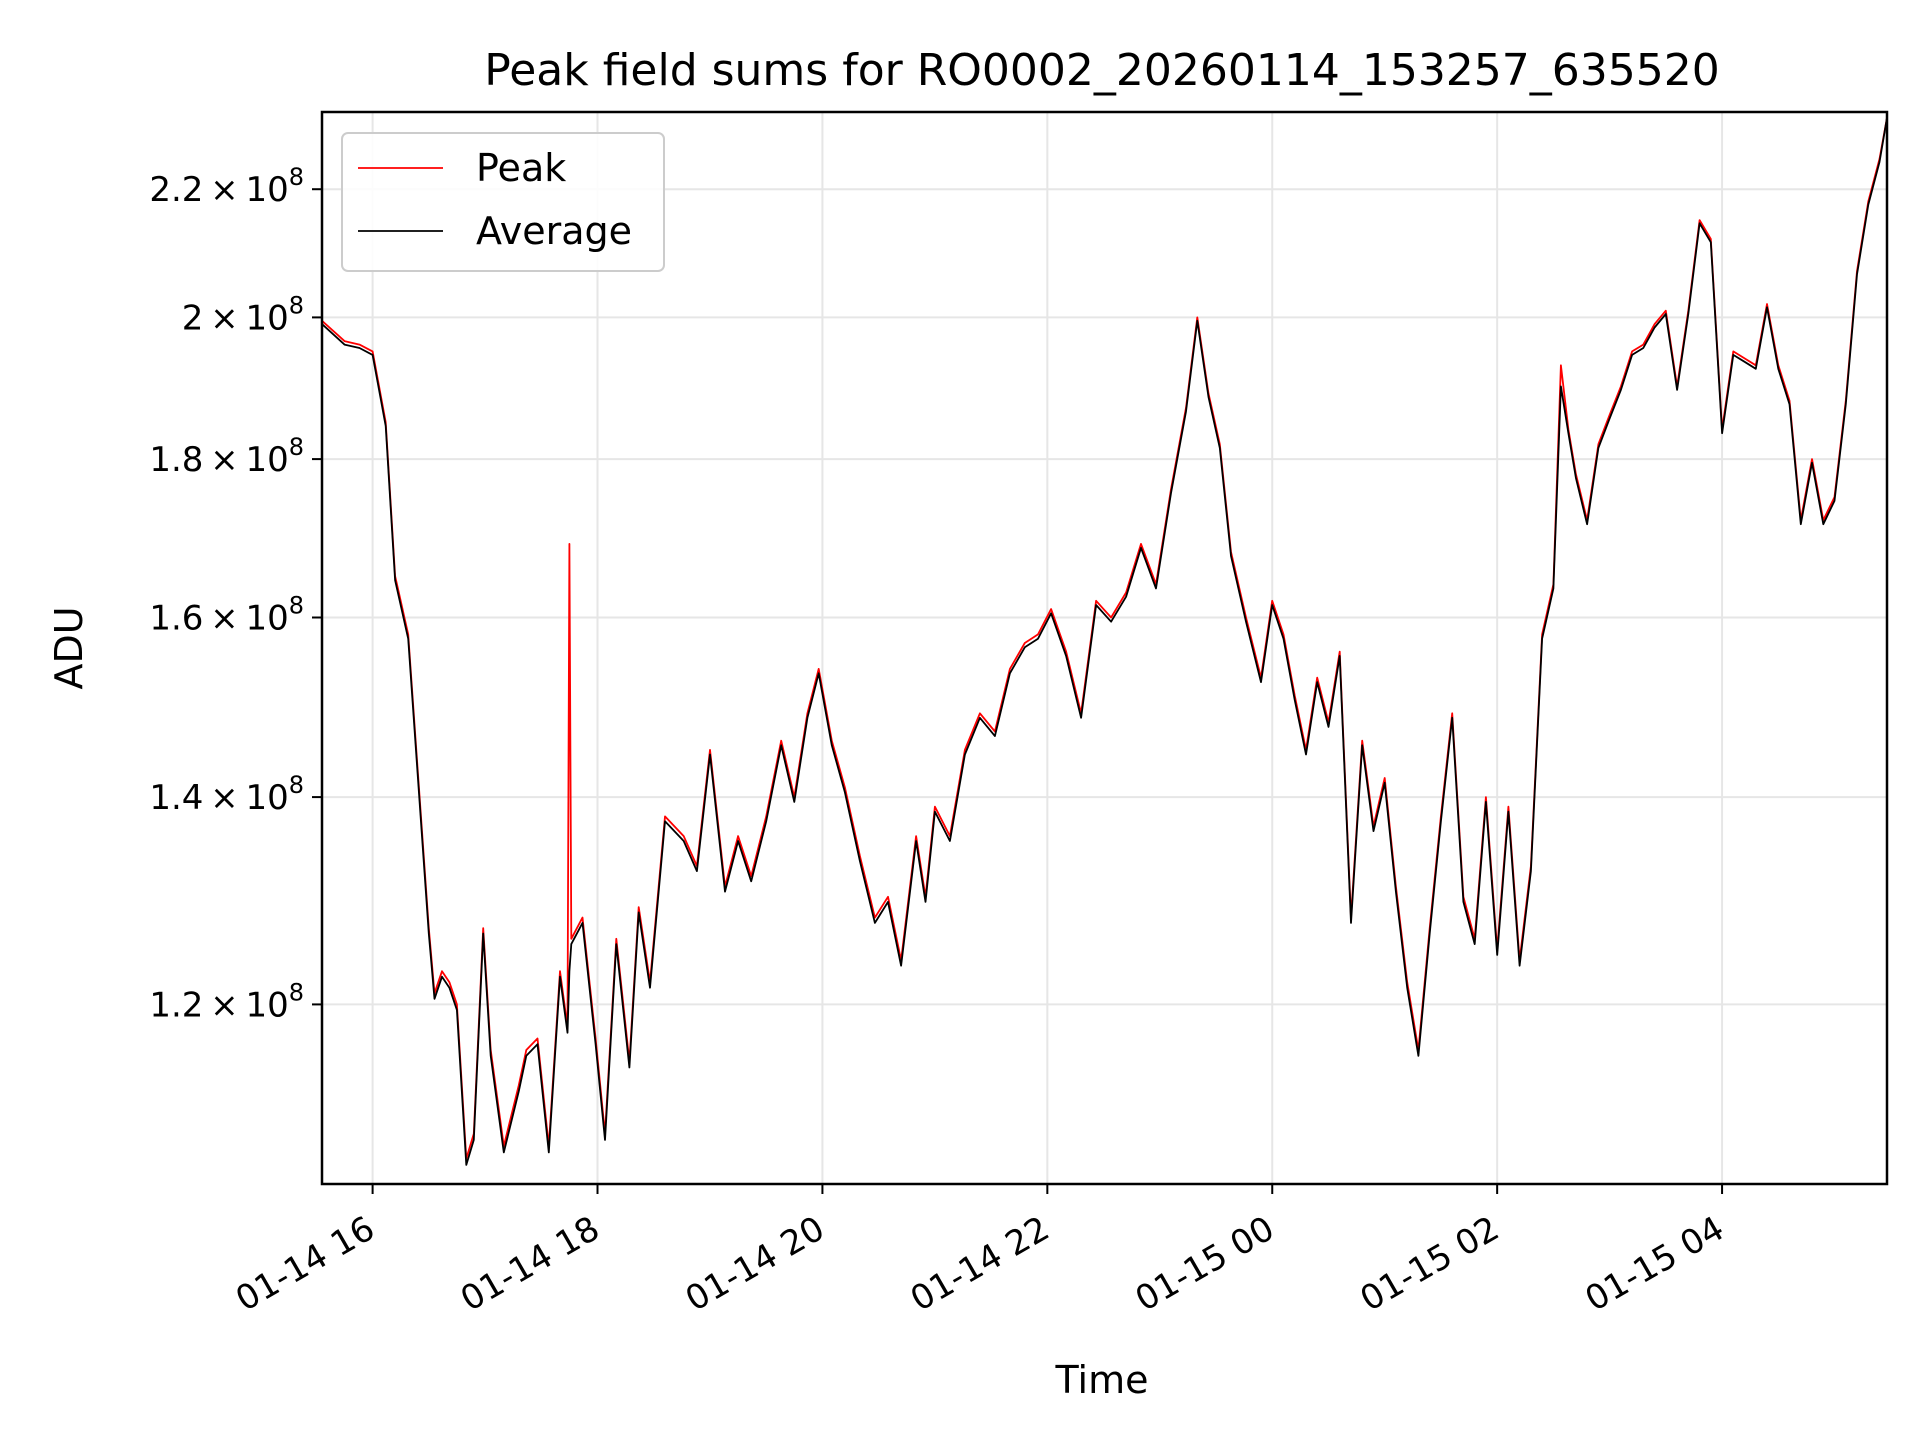 The height and width of the screenshot is (1440, 1920). I want to click on legend: Peak Average, so click(503, 202).